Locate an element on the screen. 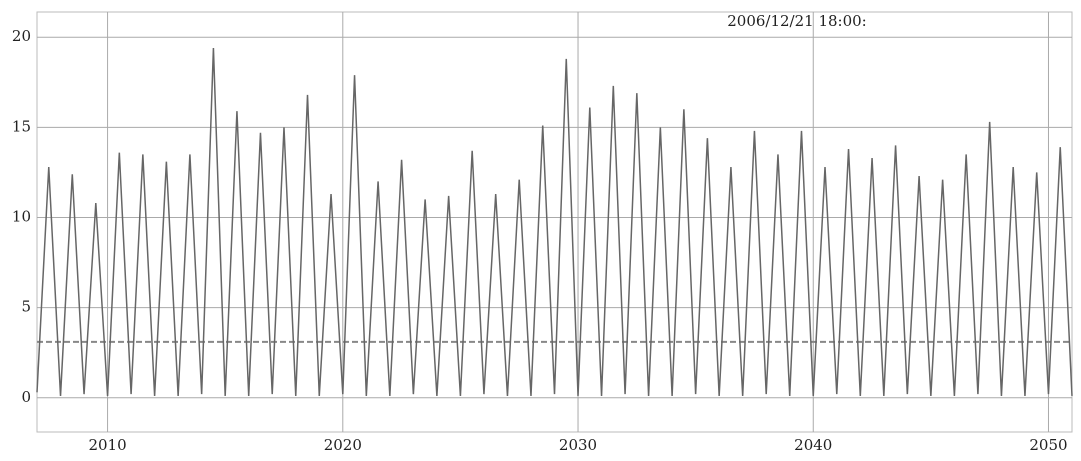 This screenshot has width=1081, height=461. x-tick-label: 2040 is located at coordinates (813, 445).